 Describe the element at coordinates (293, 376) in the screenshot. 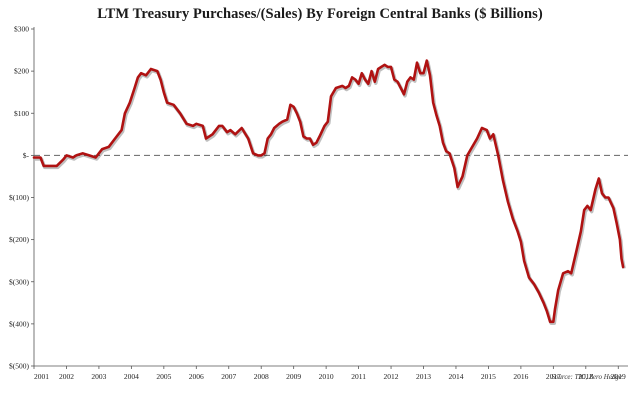

I see `x-tick-label: 2009` at that location.